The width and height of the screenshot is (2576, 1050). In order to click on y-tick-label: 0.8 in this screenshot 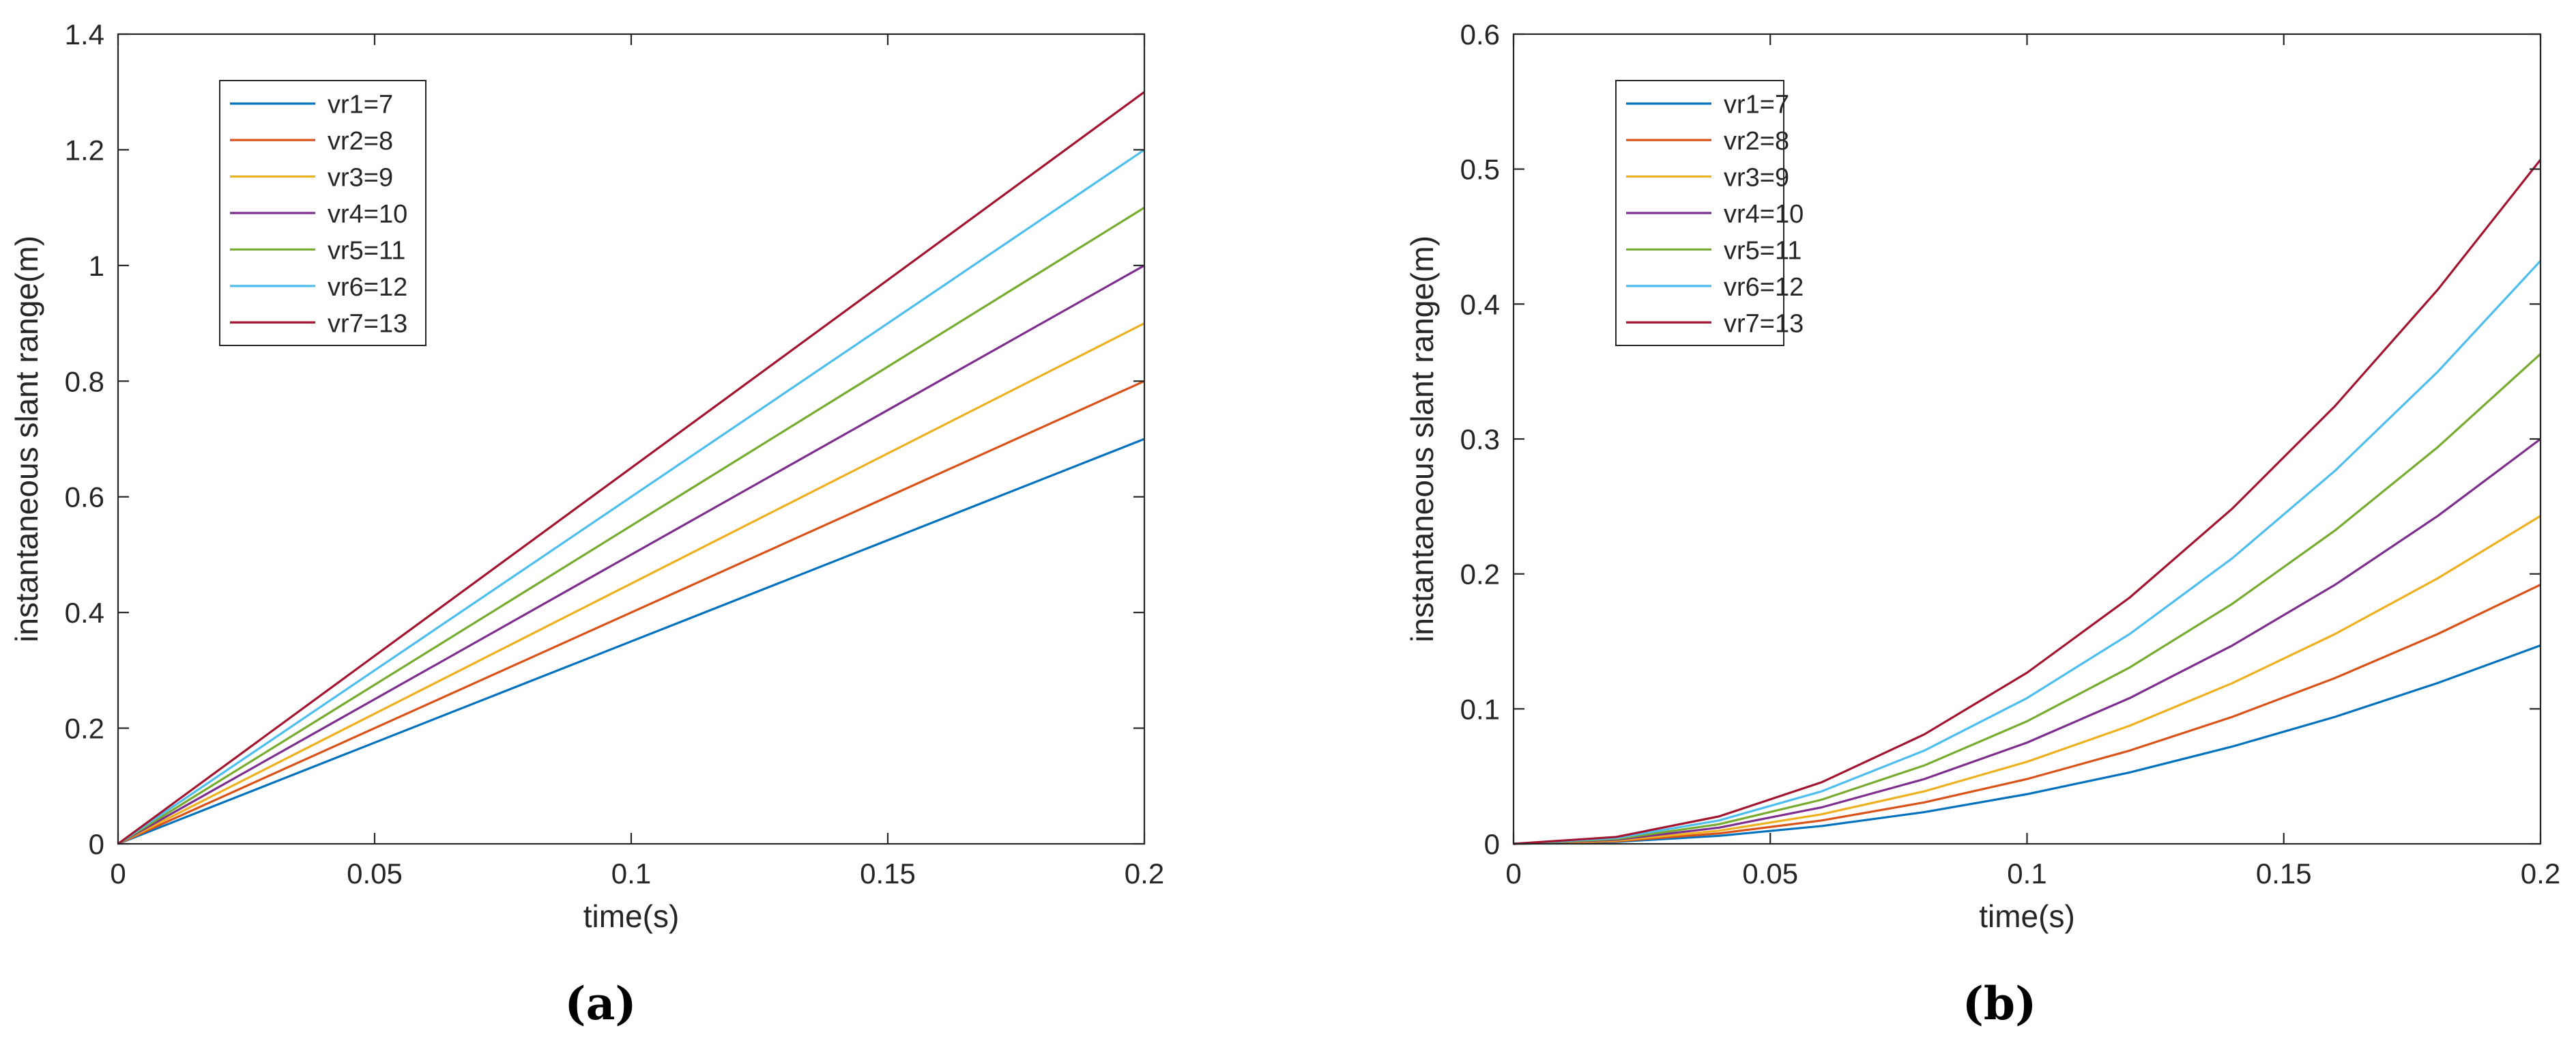, I will do `click(84, 381)`.